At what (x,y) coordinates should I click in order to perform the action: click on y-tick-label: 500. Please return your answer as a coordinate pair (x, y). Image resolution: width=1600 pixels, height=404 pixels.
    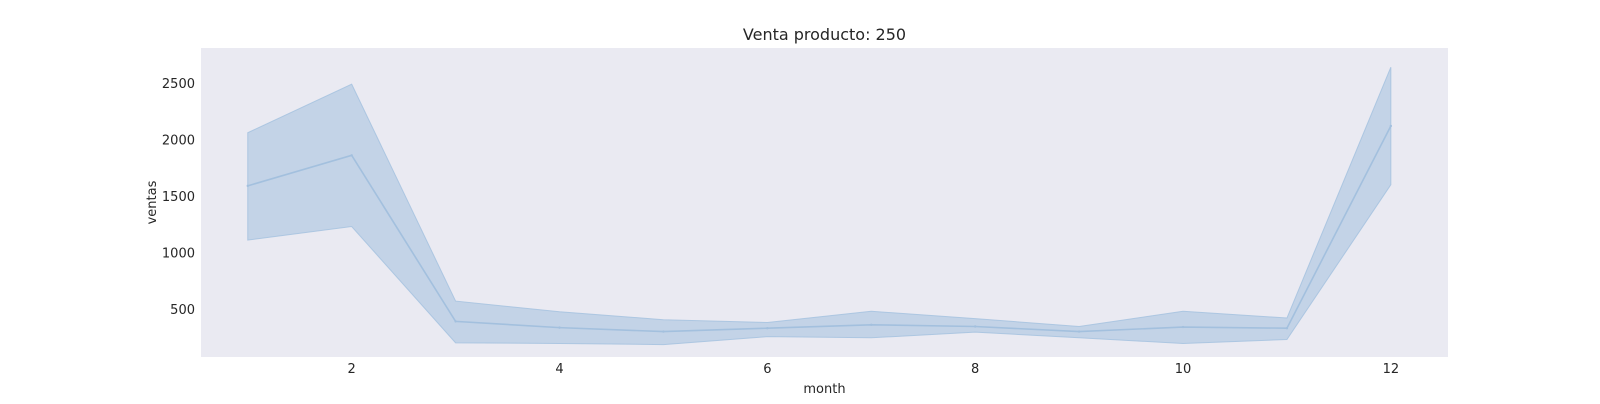
    Looking at the image, I should click on (182, 310).